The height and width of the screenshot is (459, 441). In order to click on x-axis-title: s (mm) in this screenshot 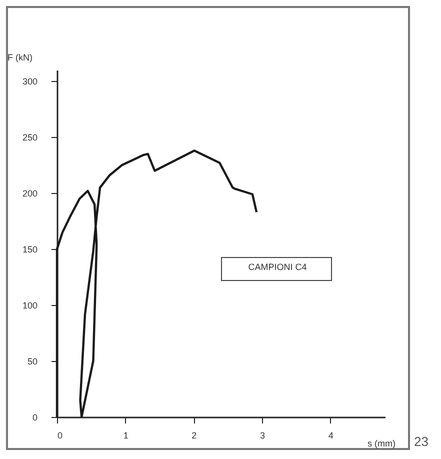, I will do `click(382, 443)`.